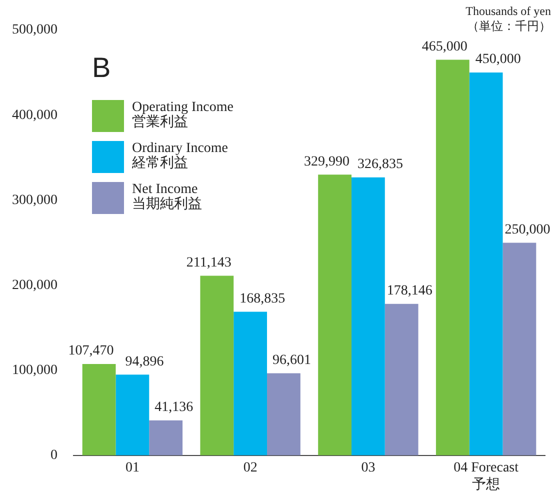 This screenshot has width=559, height=501. I want to click on y-tick-label: 100,000, so click(35, 370).